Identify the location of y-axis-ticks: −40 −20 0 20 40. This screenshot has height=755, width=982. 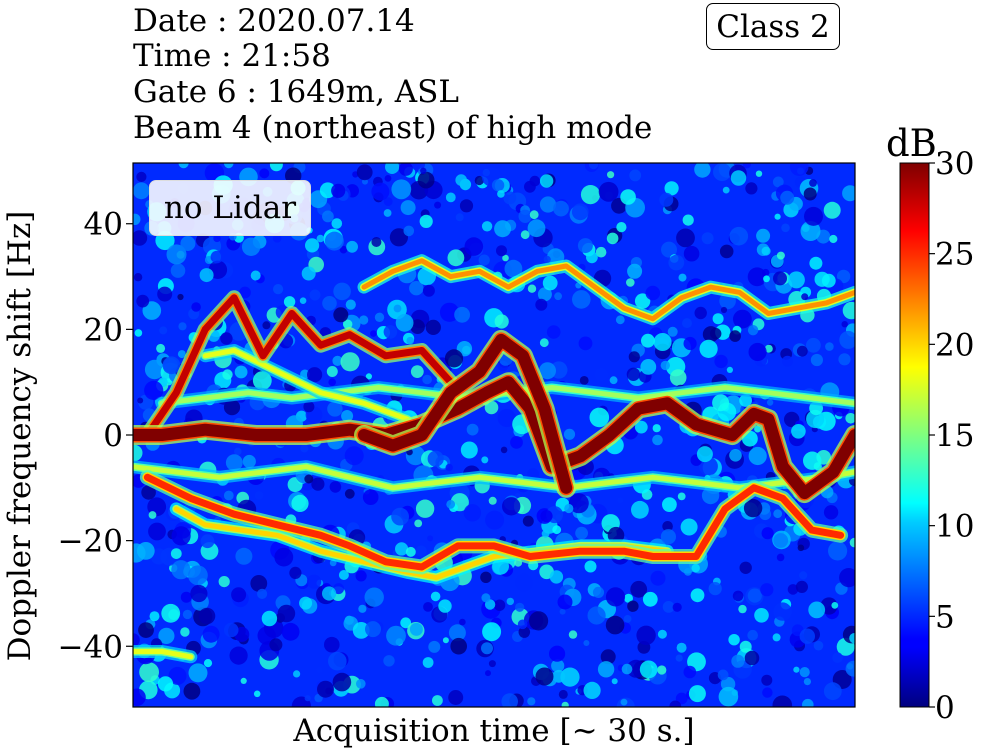
(95, 436).